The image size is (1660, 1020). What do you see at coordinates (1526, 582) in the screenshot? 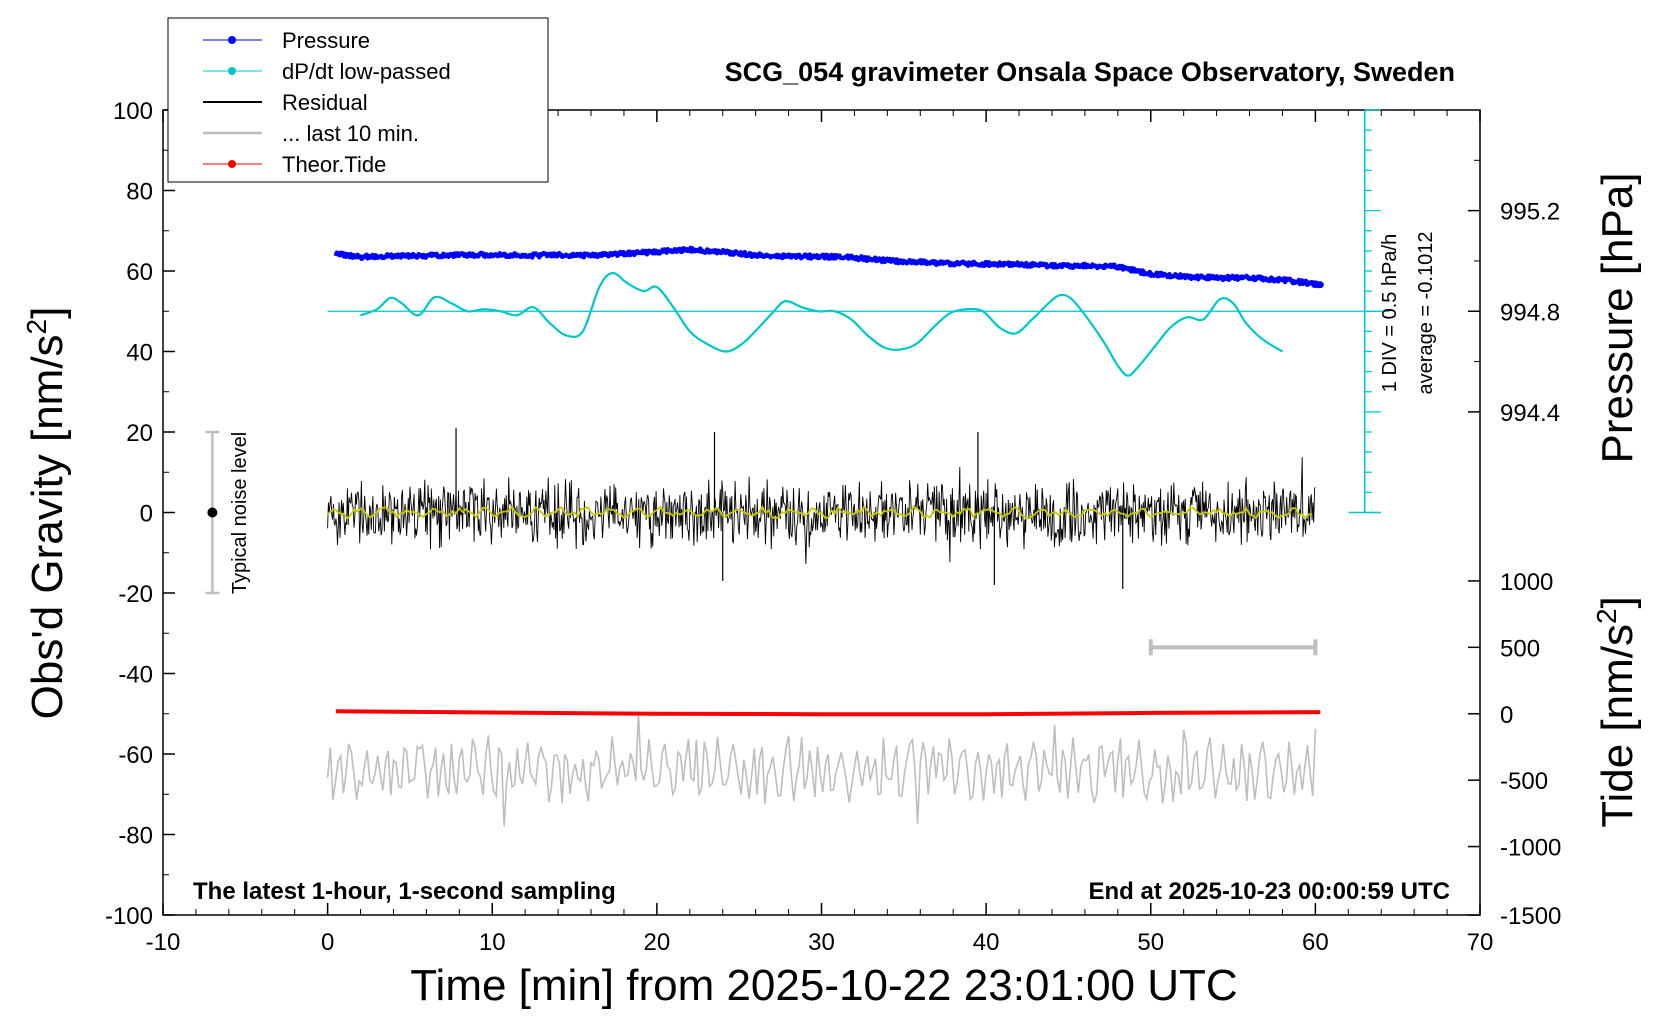
I see `tide-tick-label: 1000` at bounding box center [1526, 582].